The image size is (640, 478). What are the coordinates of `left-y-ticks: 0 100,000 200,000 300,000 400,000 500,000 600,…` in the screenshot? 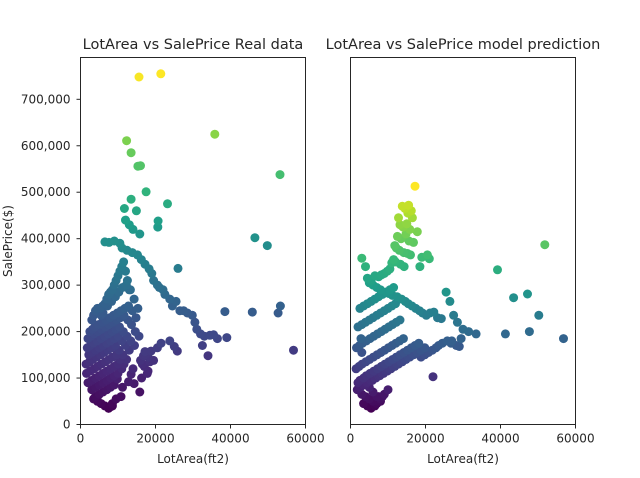 It's located at (51, 262).